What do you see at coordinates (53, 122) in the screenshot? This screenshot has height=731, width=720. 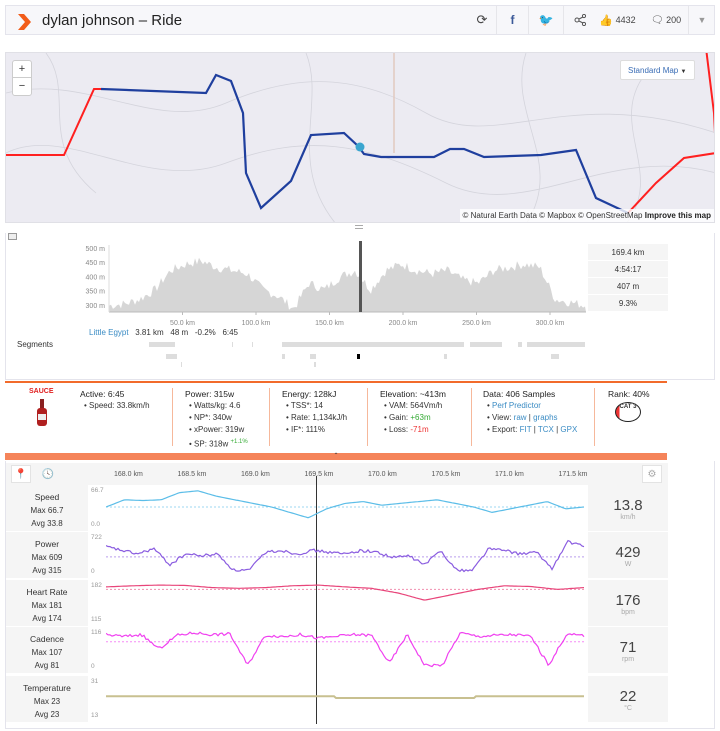 I see `ride-route-line` at bounding box center [53, 122].